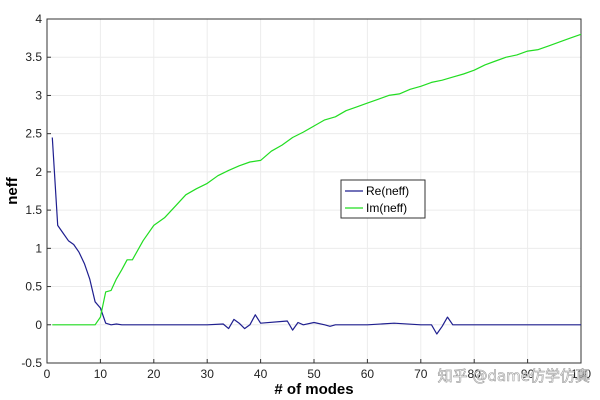  I want to click on legend-label-re-neff: Re(neff), so click(387, 191).